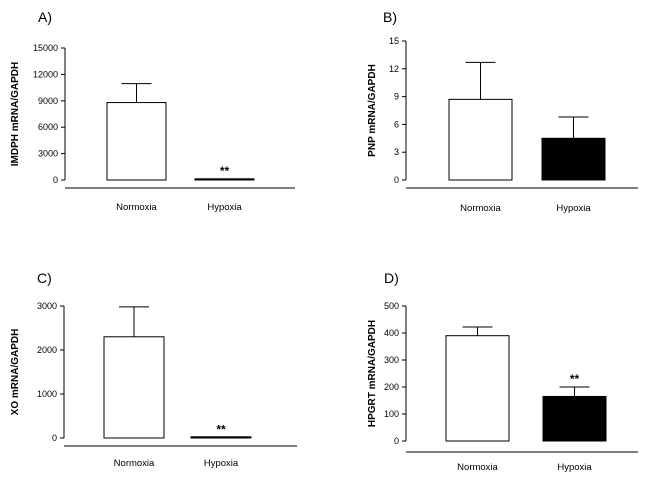 This screenshot has height=483, width=650. I want to click on y-tick-label: 9000, so click(48, 101).